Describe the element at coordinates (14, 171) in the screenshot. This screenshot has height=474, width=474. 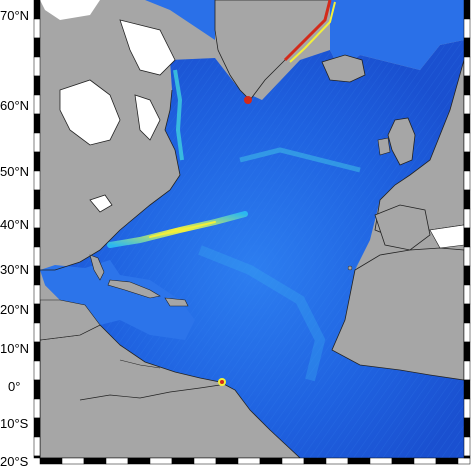
I see `lat-label-50n: 50°N` at that location.